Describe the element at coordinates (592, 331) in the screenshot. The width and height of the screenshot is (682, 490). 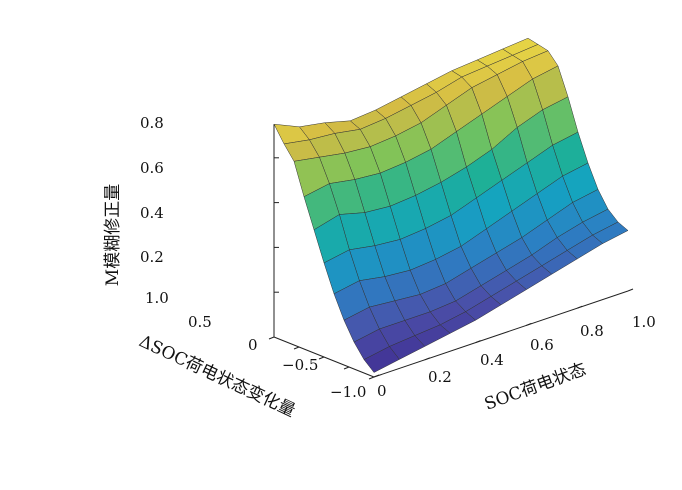
I see `x-tick-label: 0.8` at that location.